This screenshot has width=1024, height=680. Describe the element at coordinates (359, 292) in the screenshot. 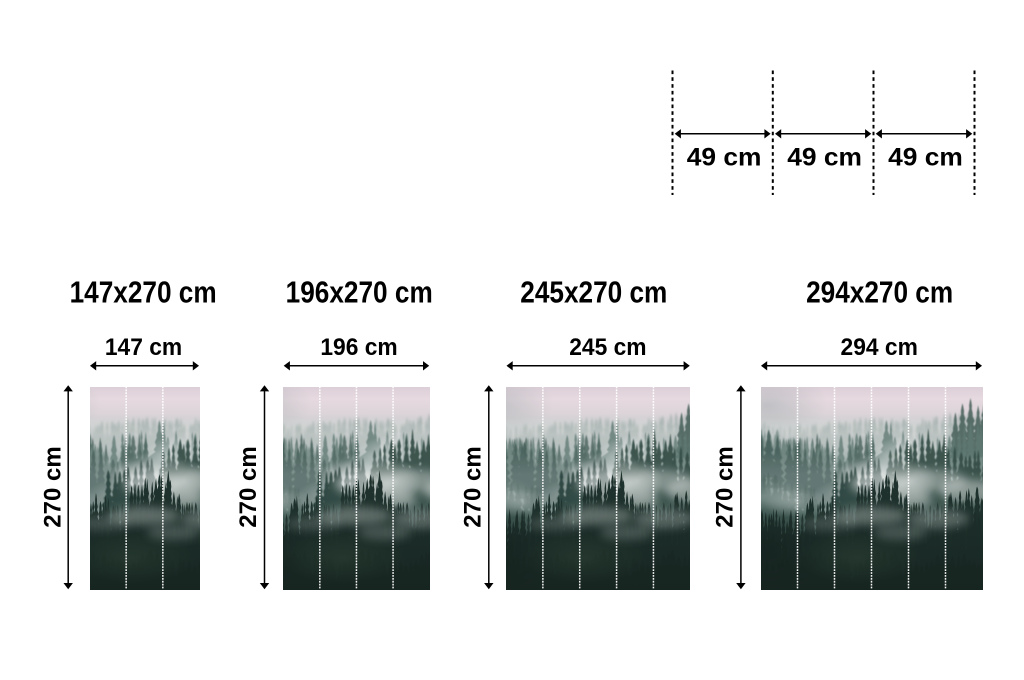

I see `svg-text: 196x270 cm` at that location.